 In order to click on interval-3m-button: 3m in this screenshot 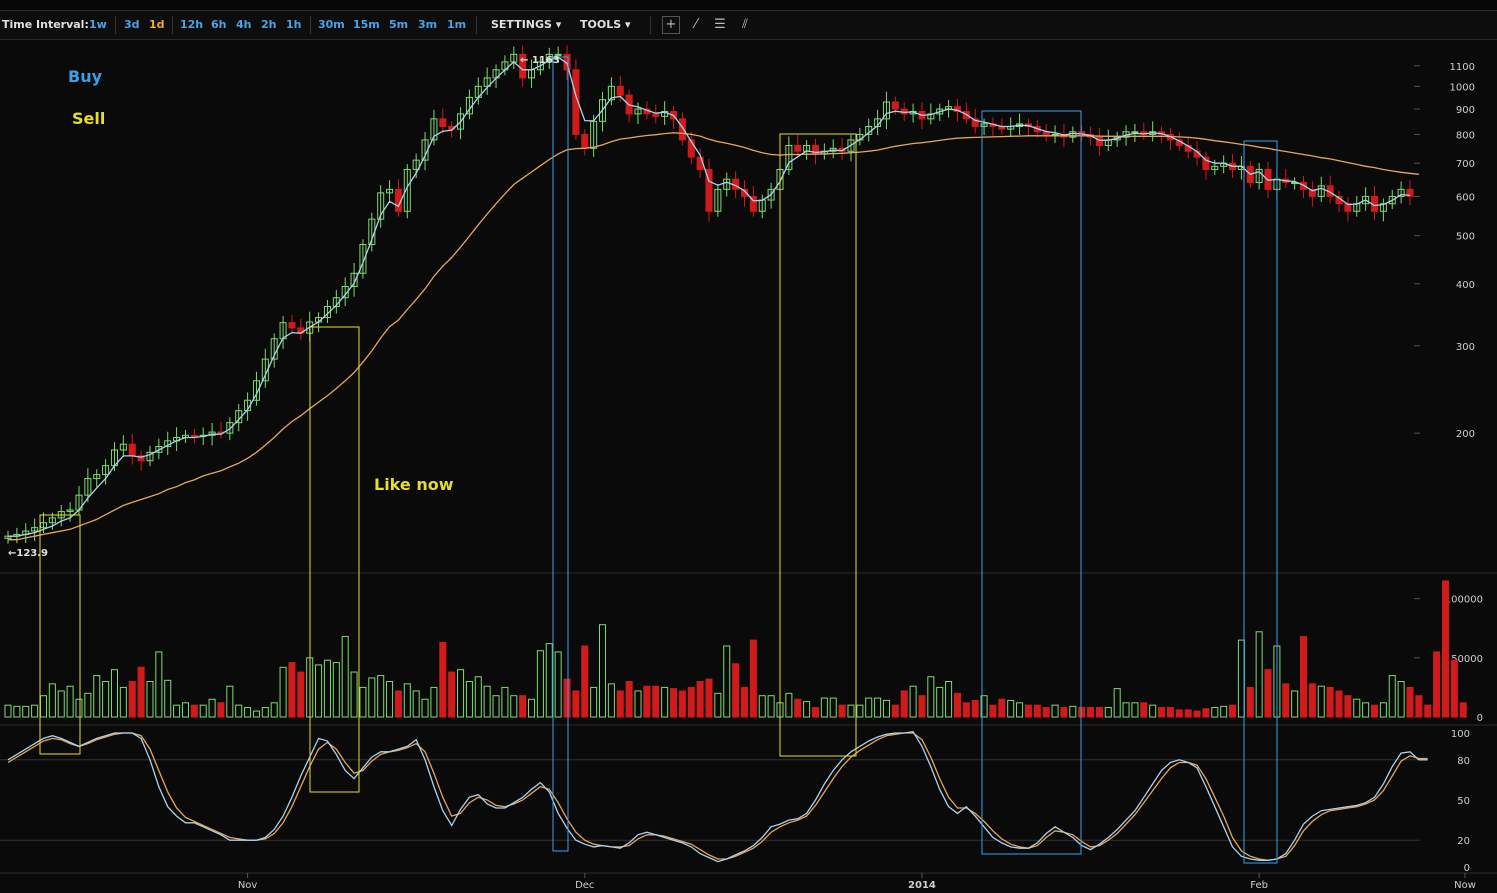, I will do `click(428, 24)`.